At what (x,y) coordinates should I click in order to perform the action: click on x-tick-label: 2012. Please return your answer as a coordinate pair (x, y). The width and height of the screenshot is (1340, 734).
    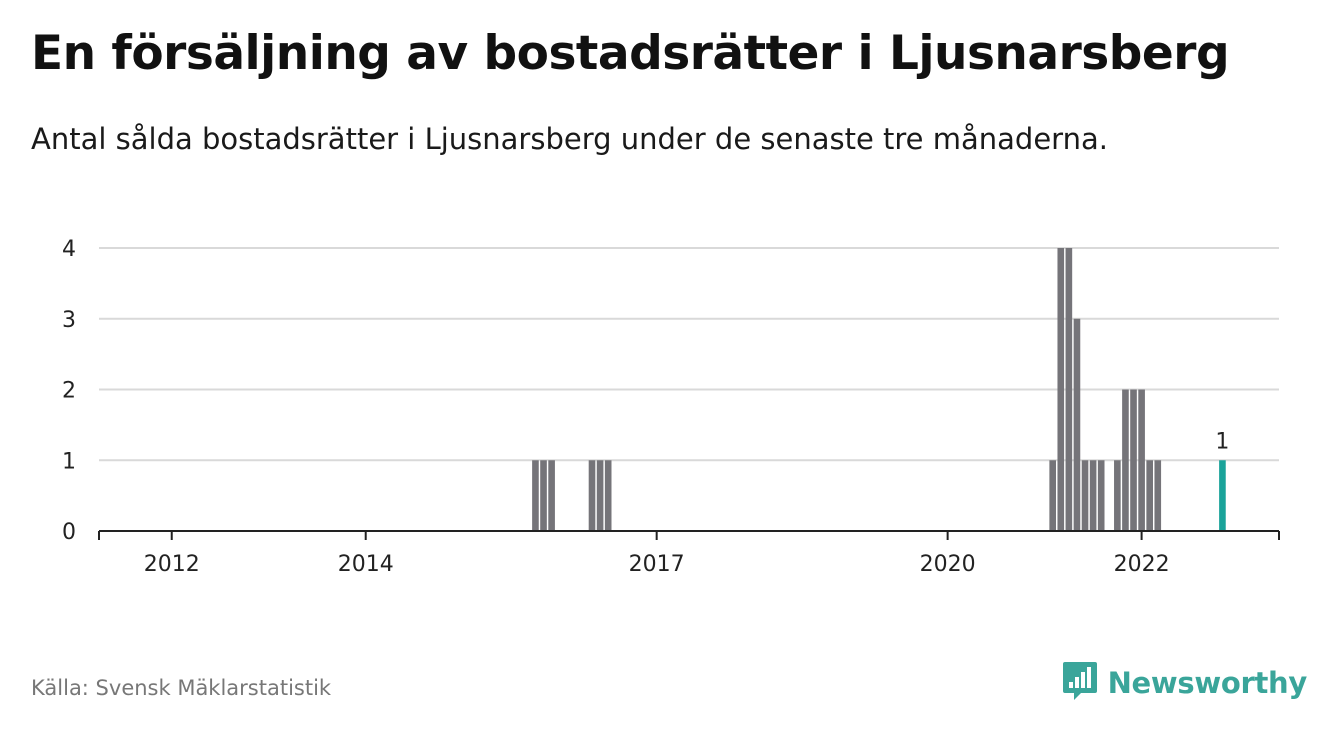
    Looking at the image, I should click on (172, 564).